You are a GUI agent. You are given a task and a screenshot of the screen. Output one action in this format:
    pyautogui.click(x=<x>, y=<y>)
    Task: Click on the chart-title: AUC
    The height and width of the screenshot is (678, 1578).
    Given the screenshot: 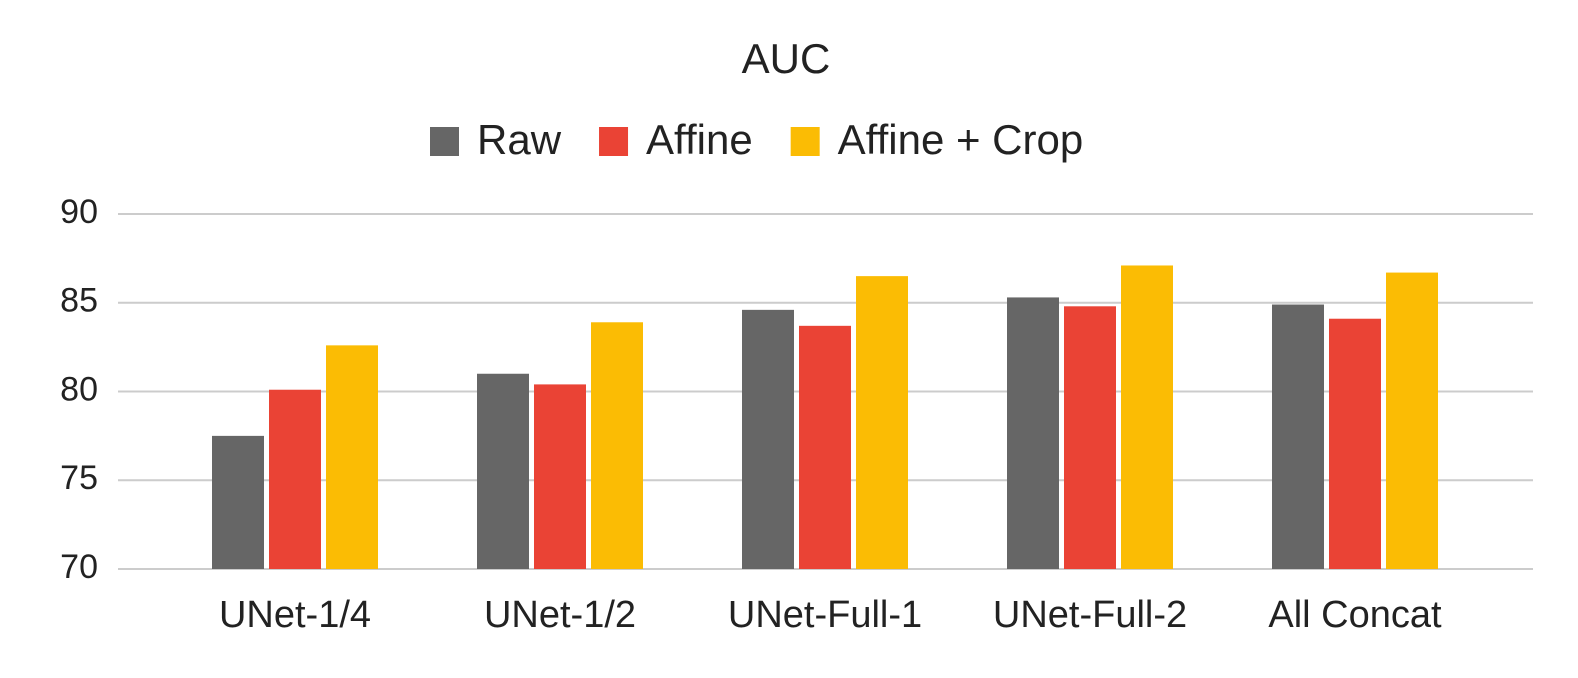 What is the action you would take?
    pyautogui.click(x=786, y=58)
    